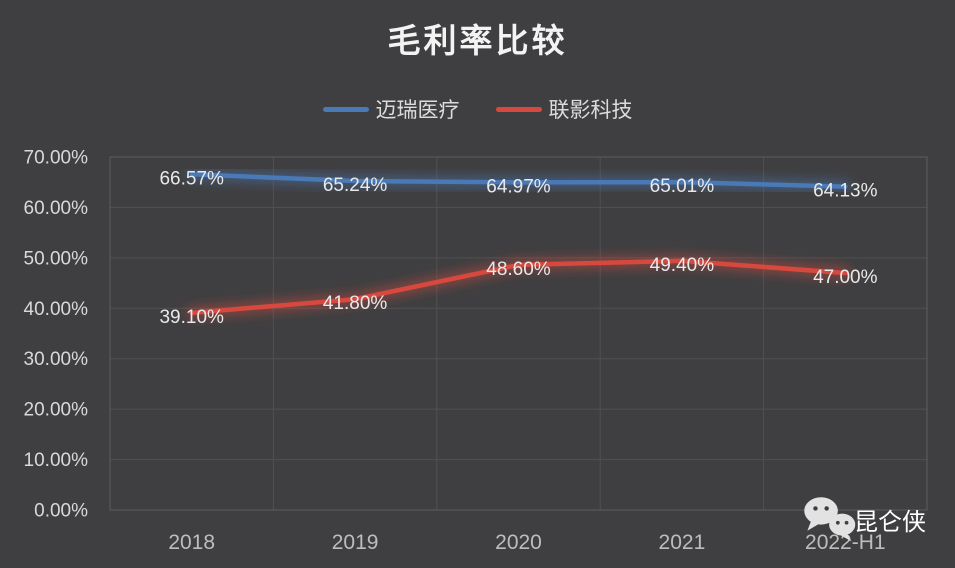 This screenshot has width=955, height=568. Describe the element at coordinates (590, 110) in the screenshot. I see `legend-label-united-imaging: 联影科技` at that location.